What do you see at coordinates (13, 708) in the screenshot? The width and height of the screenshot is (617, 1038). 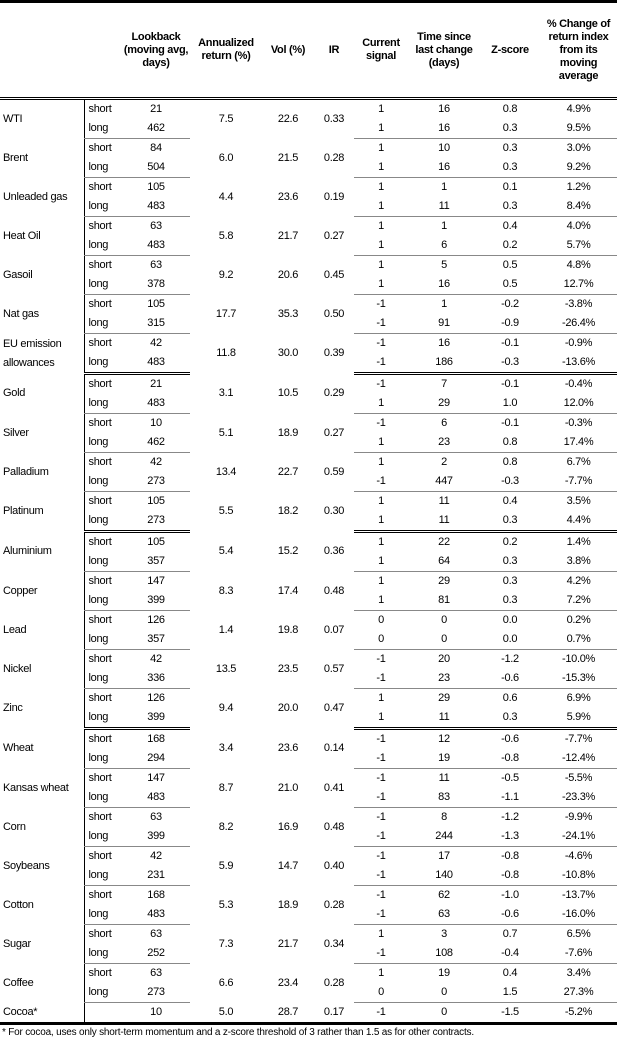 I see `commodity-name: Zinc` at bounding box center [13, 708].